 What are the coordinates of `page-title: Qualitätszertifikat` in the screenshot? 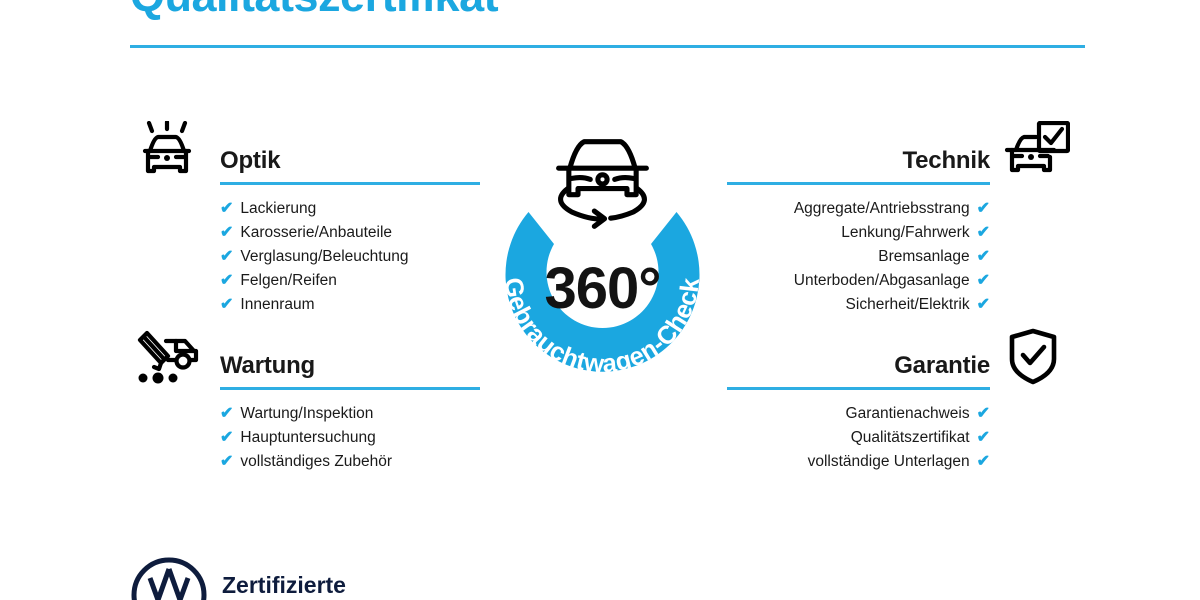 It's located at (610, 12).